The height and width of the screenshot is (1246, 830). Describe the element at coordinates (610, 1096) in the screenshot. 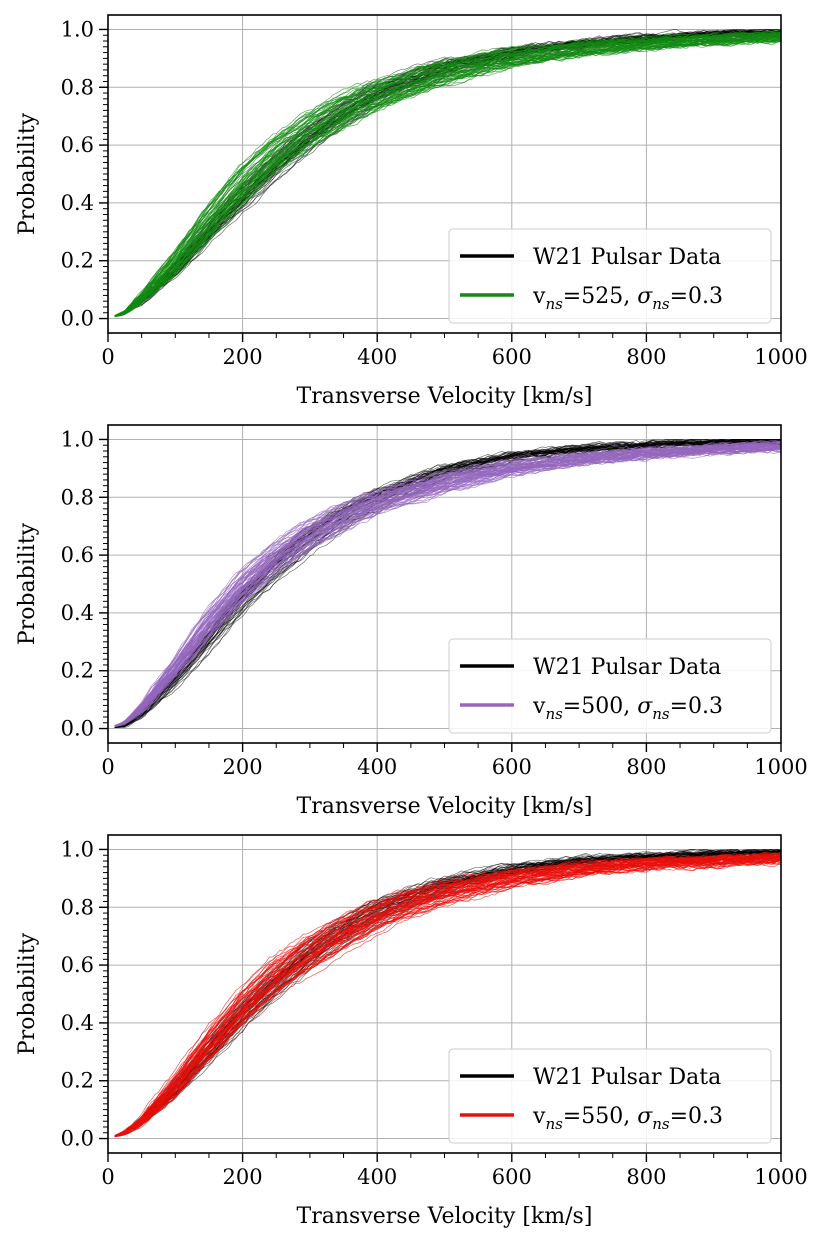

I see `panel-bottom-legend: W21 Pulsar Data vns=550, σns=0.3` at that location.